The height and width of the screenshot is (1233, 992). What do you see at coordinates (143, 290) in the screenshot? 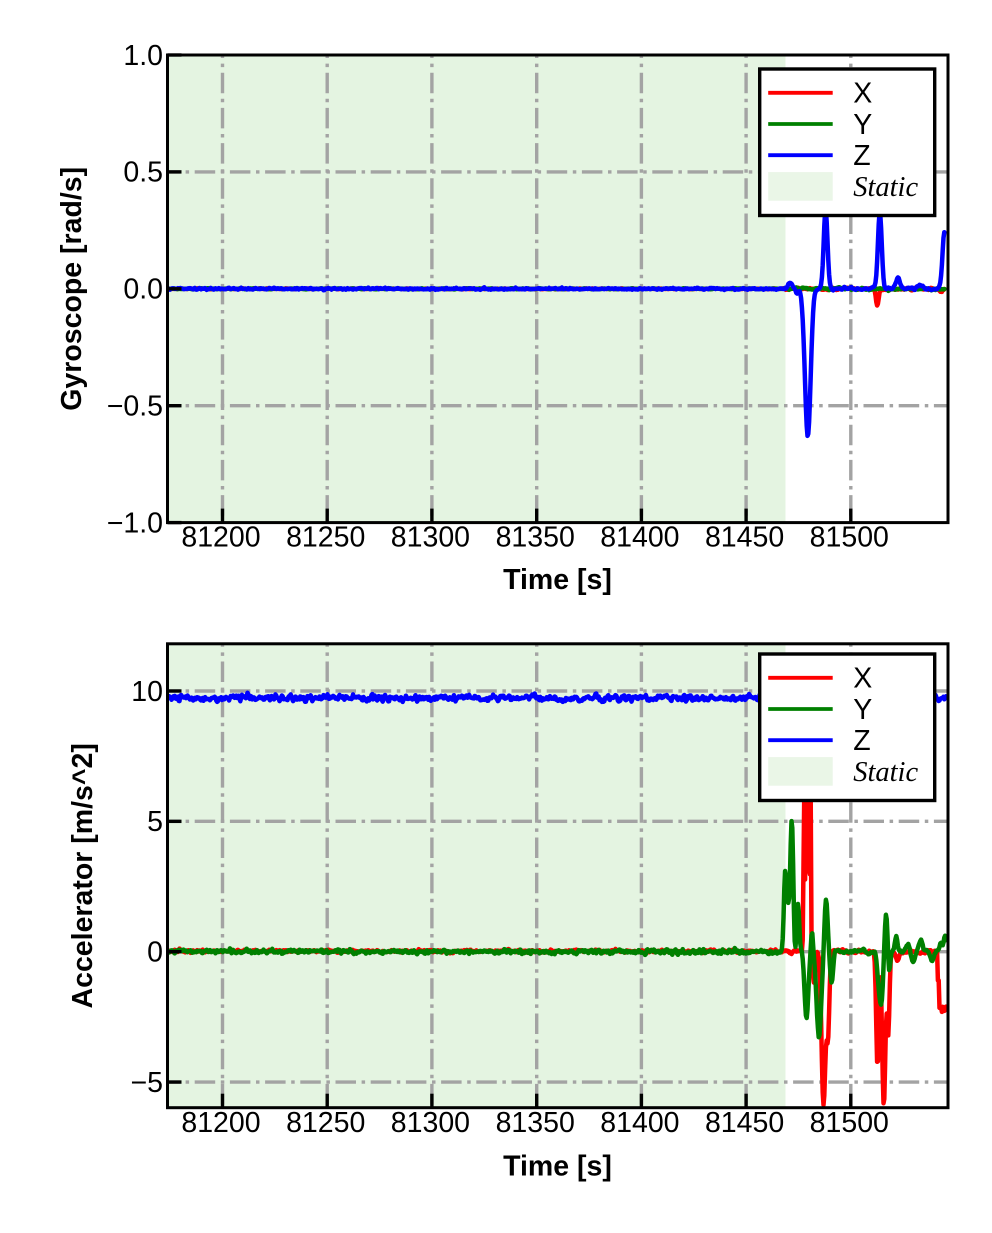
I see `svg-text: 0.0` at bounding box center [143, 290].